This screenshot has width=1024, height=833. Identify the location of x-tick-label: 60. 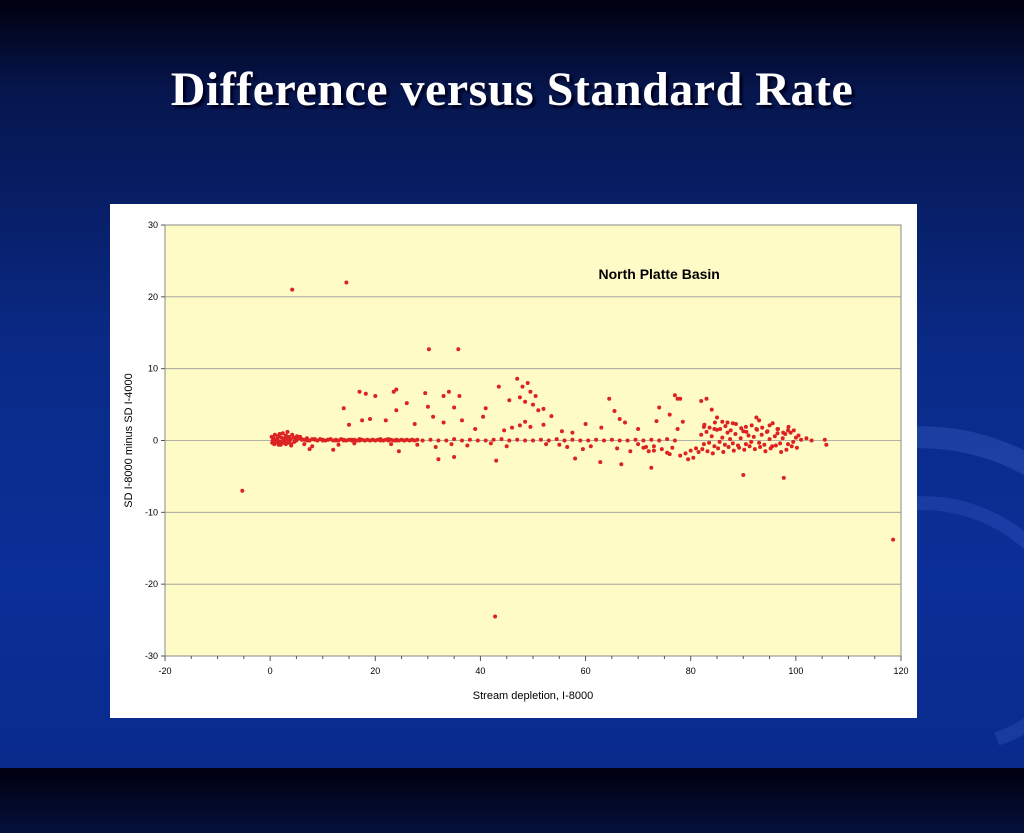
(586, 671).